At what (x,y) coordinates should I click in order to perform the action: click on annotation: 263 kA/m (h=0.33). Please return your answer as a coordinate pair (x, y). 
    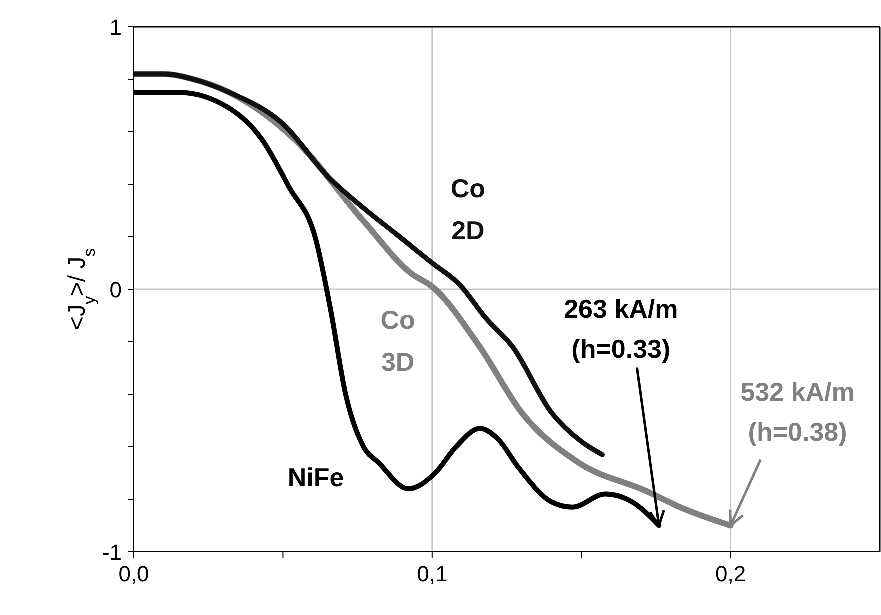
    Looking at the image, I should click on (621, 329).